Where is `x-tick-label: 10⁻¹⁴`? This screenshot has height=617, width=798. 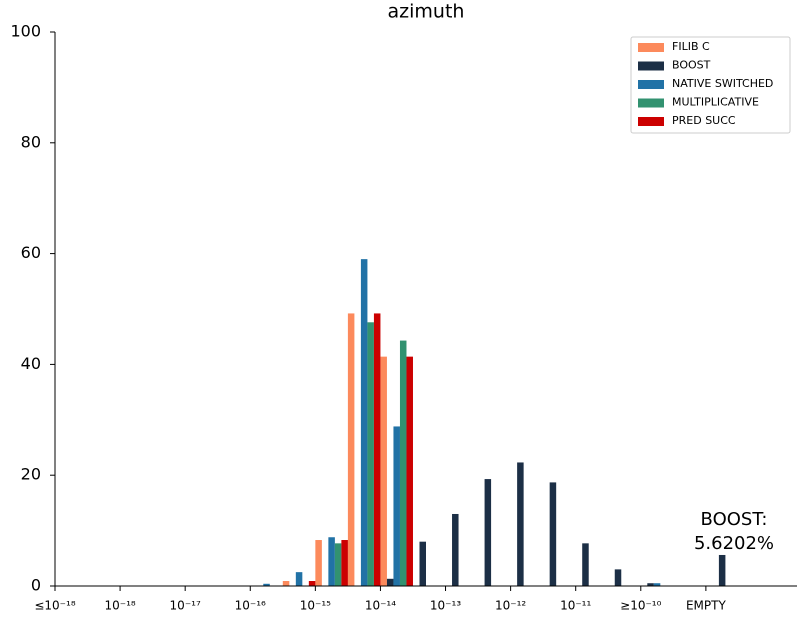
x-tick-label: 10⁻¹⁴ is located at coordinates (380, 606).